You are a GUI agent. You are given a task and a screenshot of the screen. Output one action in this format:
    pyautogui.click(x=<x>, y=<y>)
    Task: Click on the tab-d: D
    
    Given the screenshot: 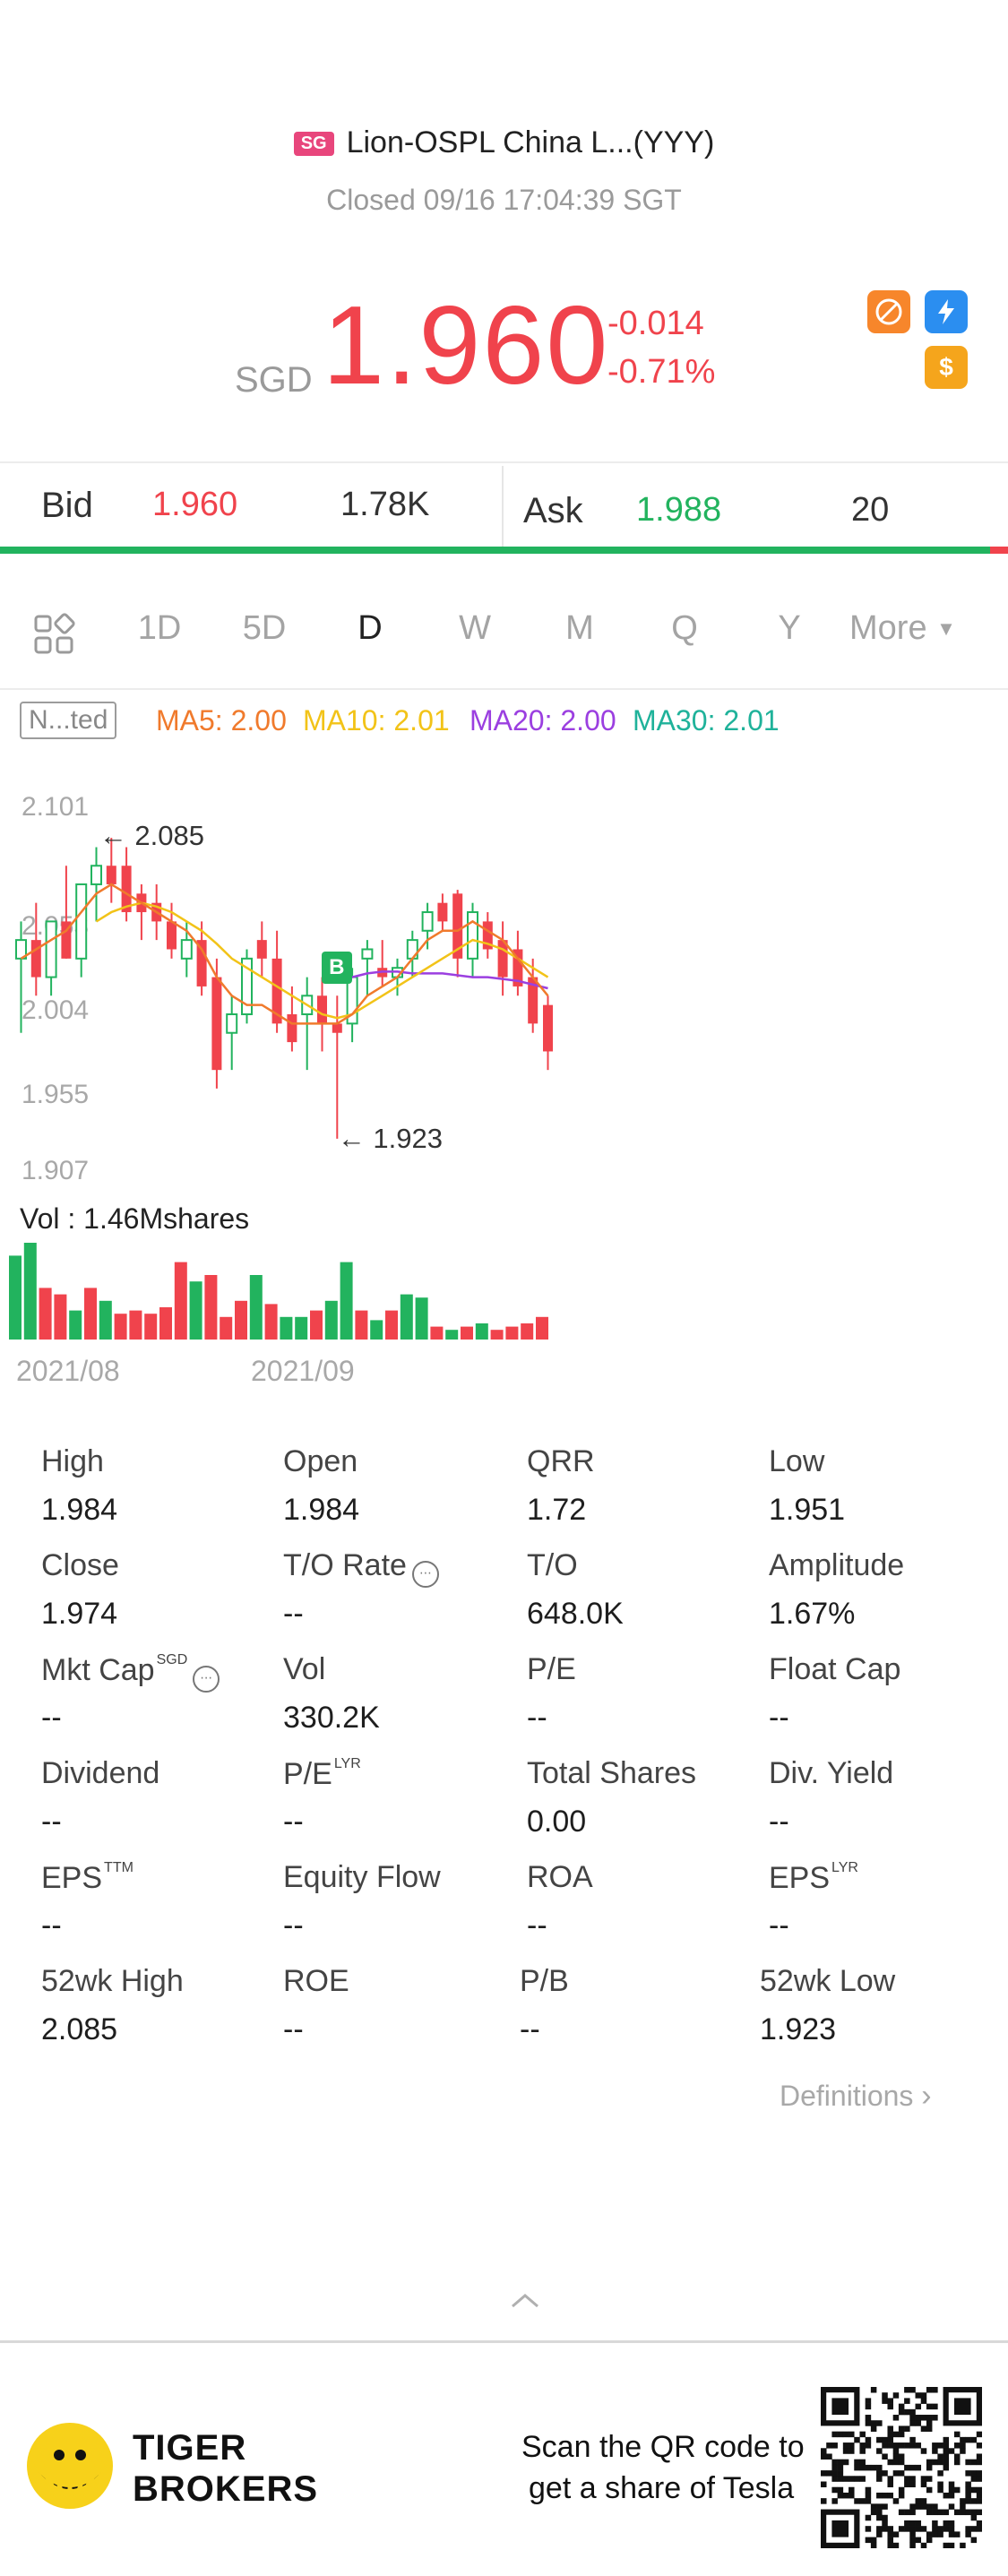 What is the action you would take?
    pyautogui.click(x=370, y=628)
    